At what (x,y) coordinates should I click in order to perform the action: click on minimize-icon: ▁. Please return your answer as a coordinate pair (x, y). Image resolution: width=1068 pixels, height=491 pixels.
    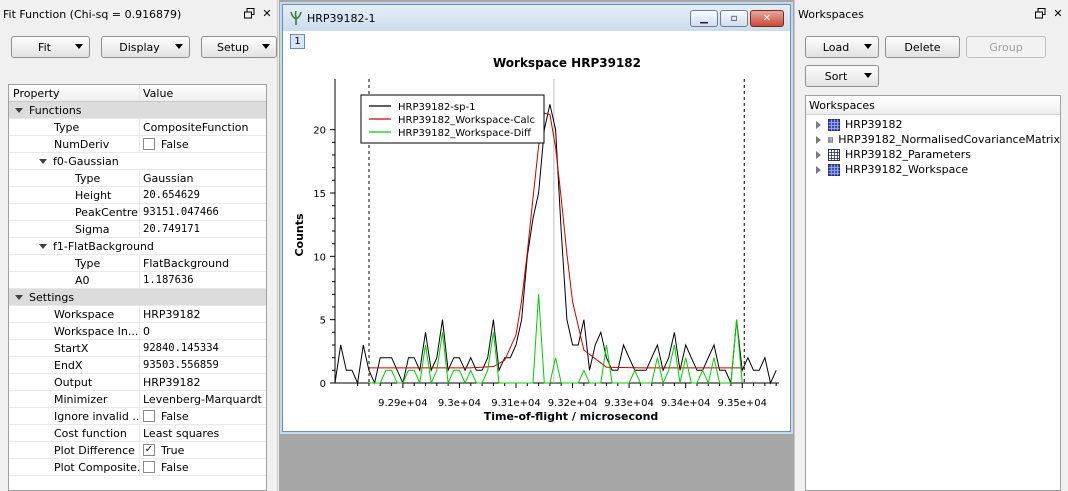
    Looking at the image, I should click on (704, 18).